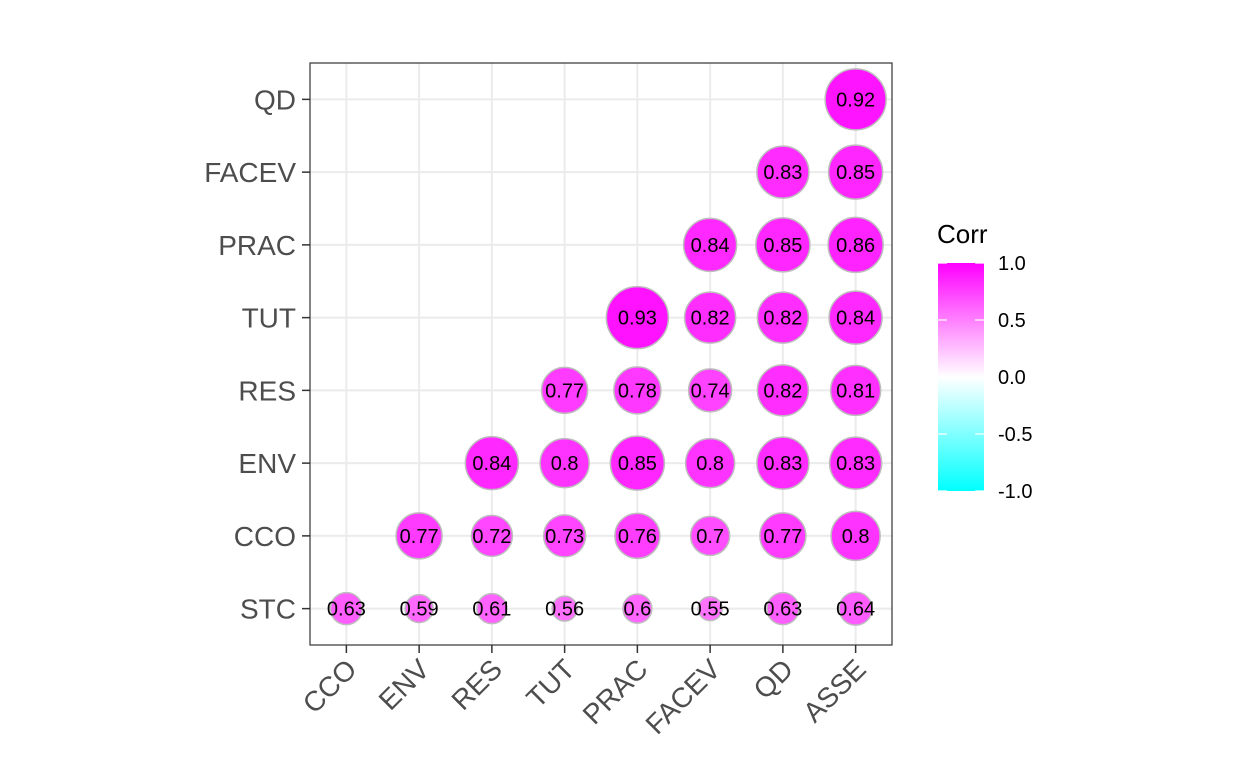  I want to click on correlation-value-label: 0.64, so click(855, 610).